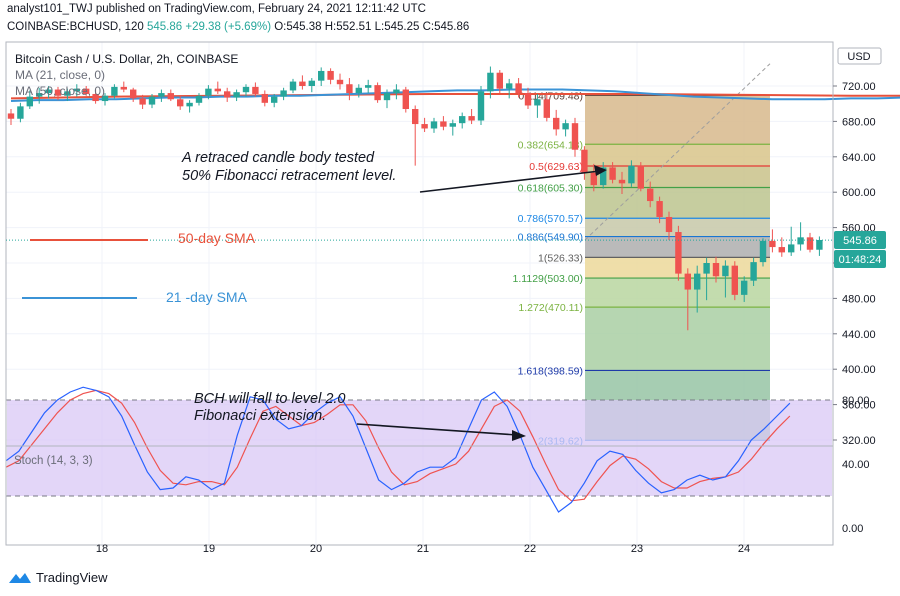 The width and height of the screenshot is (900, 596). Describe the element at coordinates (859, 158) in the screenshot. I see `price-tick-label: 640.00` at that location.